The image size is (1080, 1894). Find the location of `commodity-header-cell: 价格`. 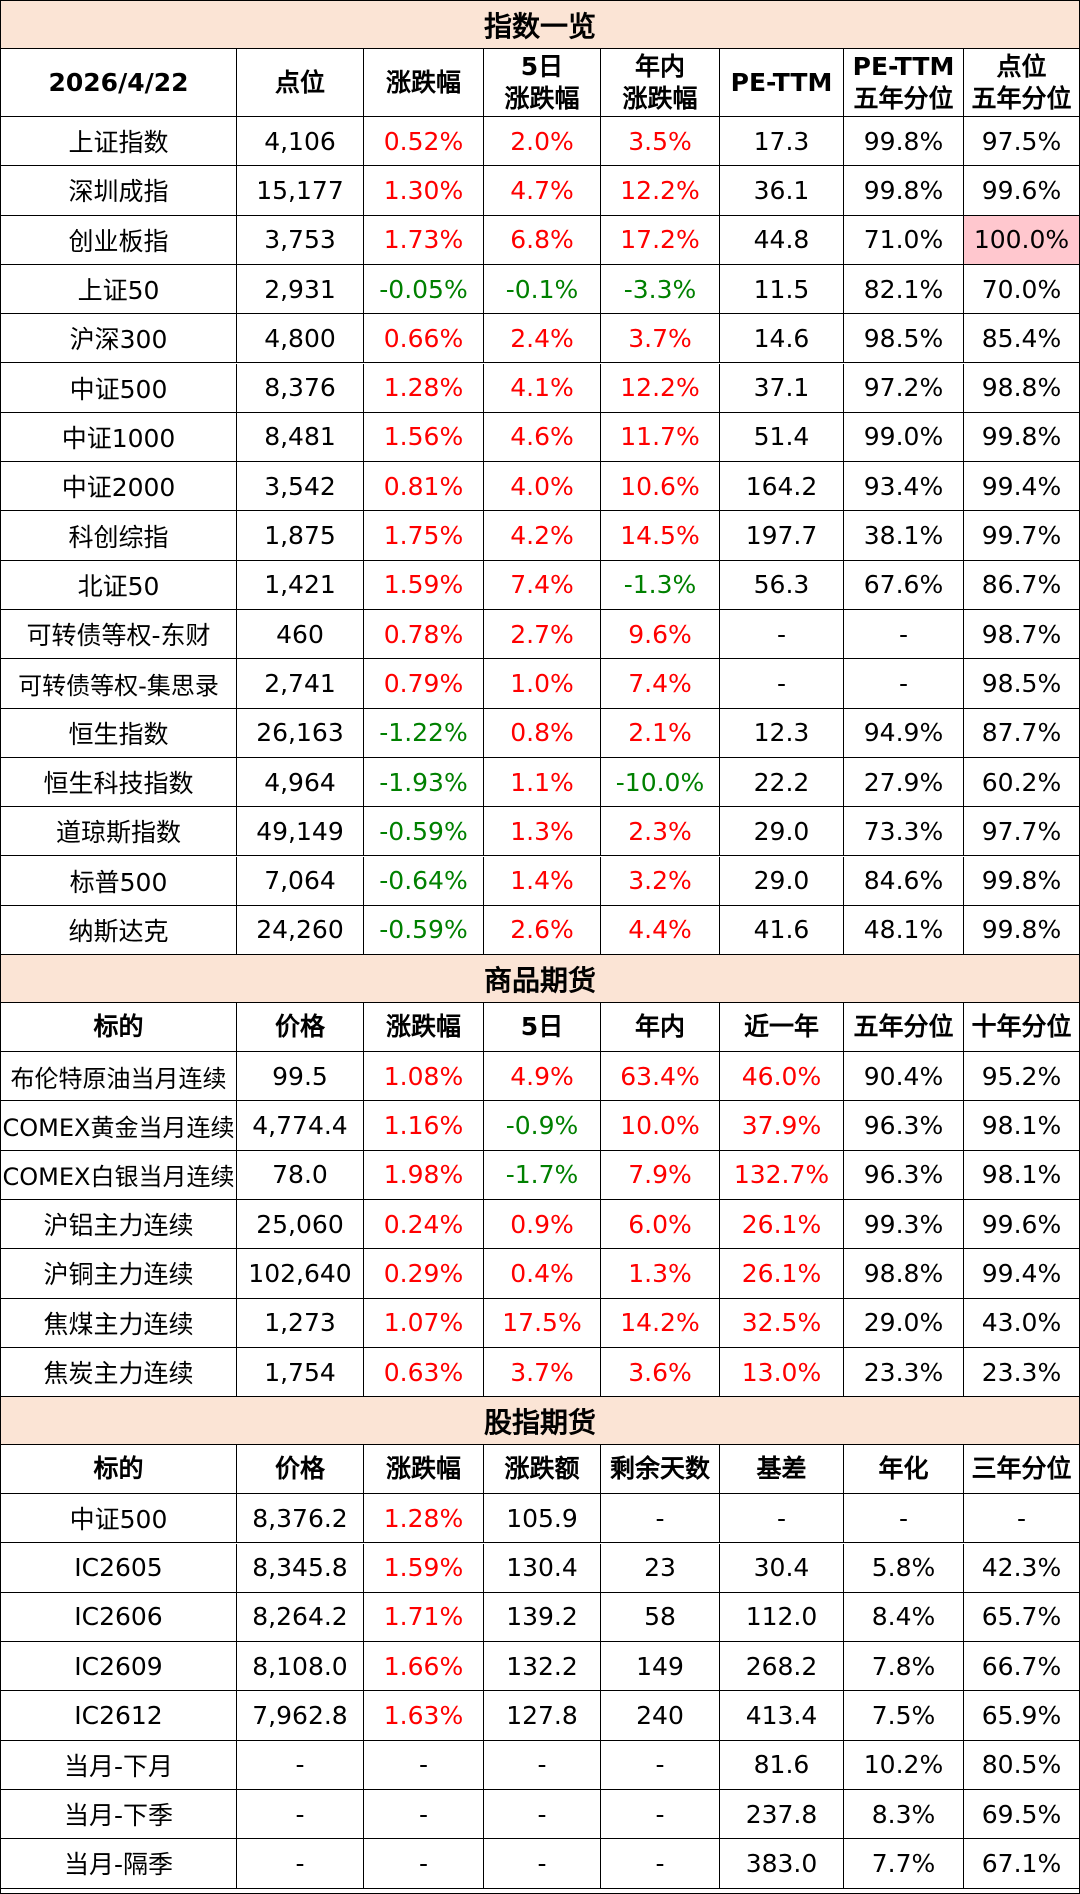

commodity-header-cell: 价格 is located at coordinates (300, 1027).